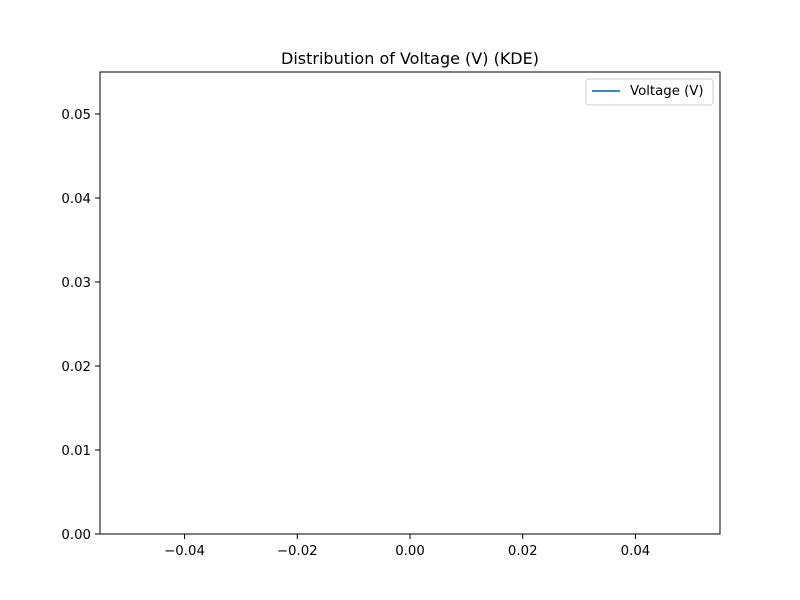  What do you see at coordinates (636, 551) in the screenshot?
I see `x-tick-label: 0.04` at bounding box center [636, 551].